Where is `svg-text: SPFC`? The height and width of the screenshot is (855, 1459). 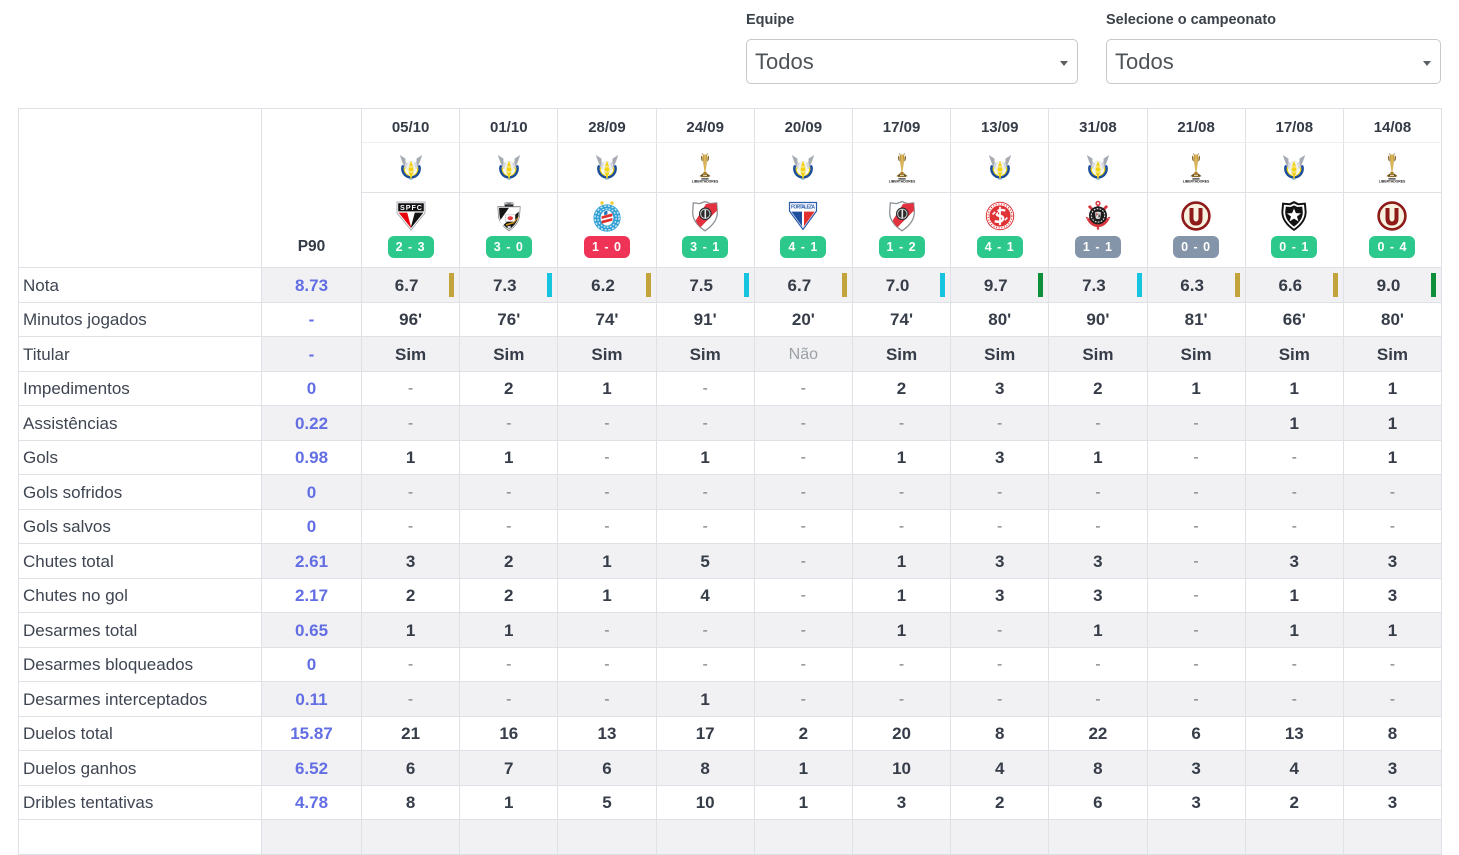
svg-text: SPFC is located at coordinates (411, 207).